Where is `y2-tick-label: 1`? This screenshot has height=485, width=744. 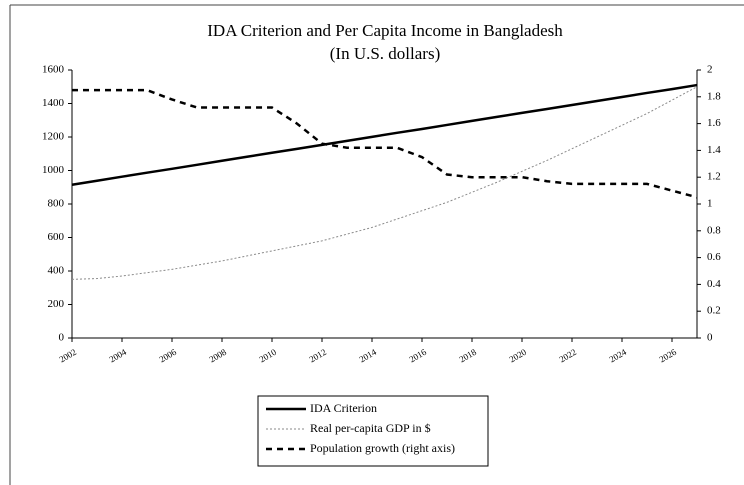 y2-tick-label: 1 is located at coordinates (710, 204).